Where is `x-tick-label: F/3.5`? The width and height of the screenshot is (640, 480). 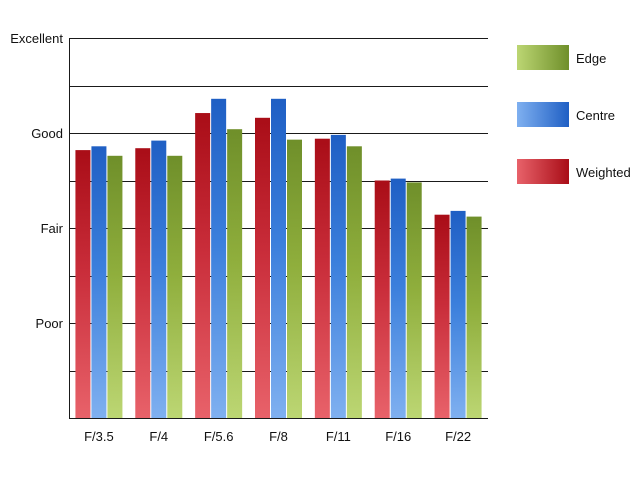 x-tick-label: F/3.5 is located at coordinates (99, 436).